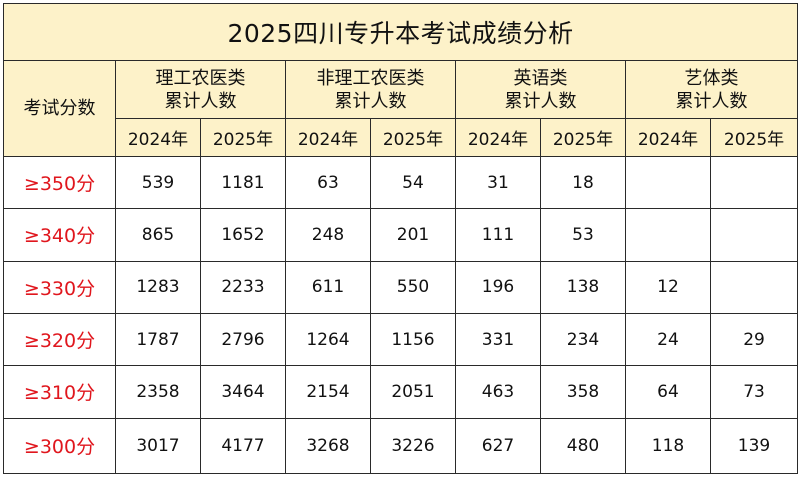  I want to click on table-cell: 3017, so click(158, 446).